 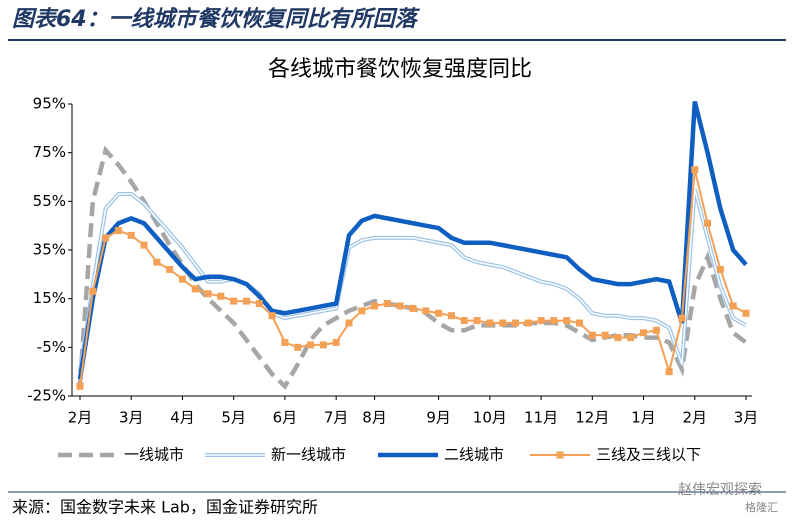 I want to click on source: 来源：国金数字未来 Lab，国金证券研究所, so click(x=165, y=507).